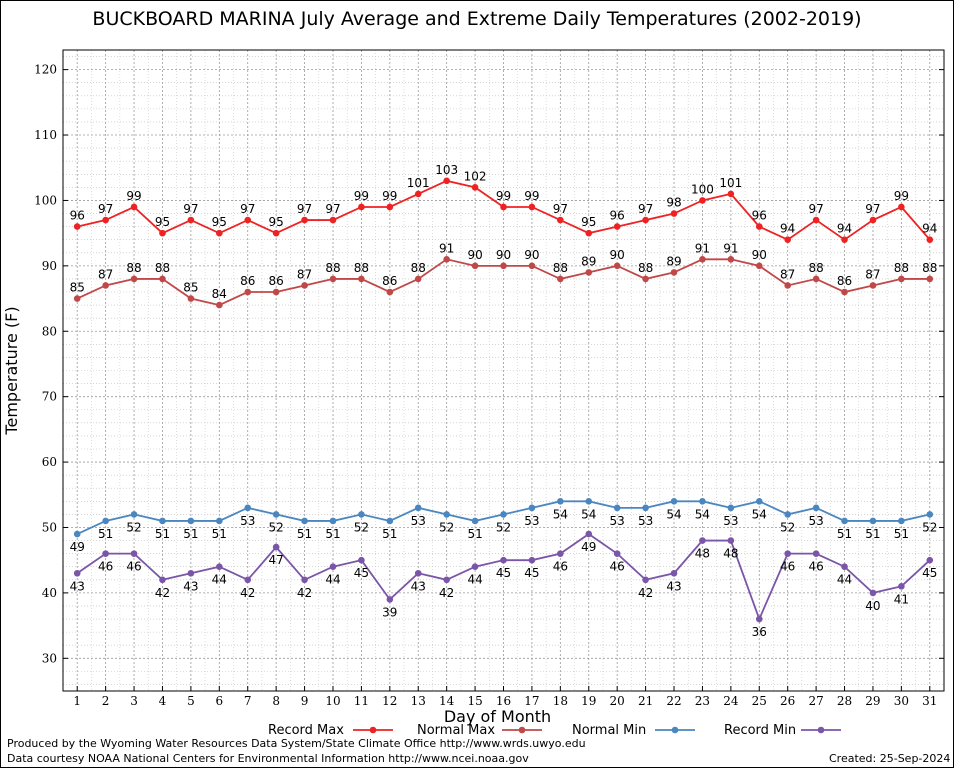 The image size is (954, 768). What do you see at coordinates (503, 701) in the screenshot?
I see `x-tick-label: 16` at bounding box center [503, 701].